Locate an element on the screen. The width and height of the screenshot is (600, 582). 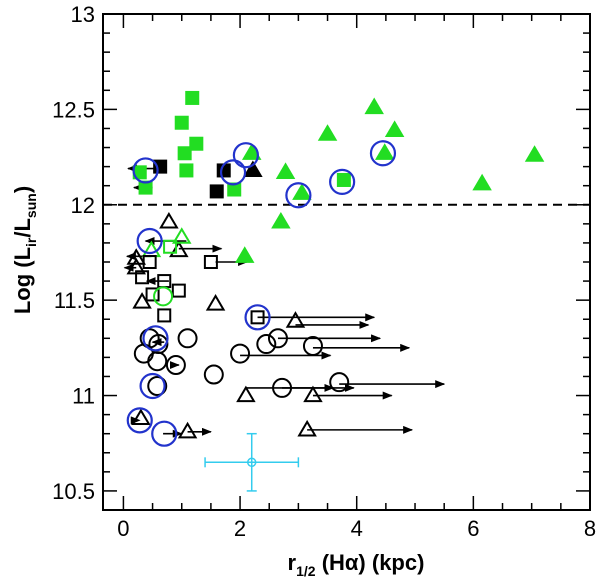
x-tick-label: 4 is located at coordinates (357, 528).